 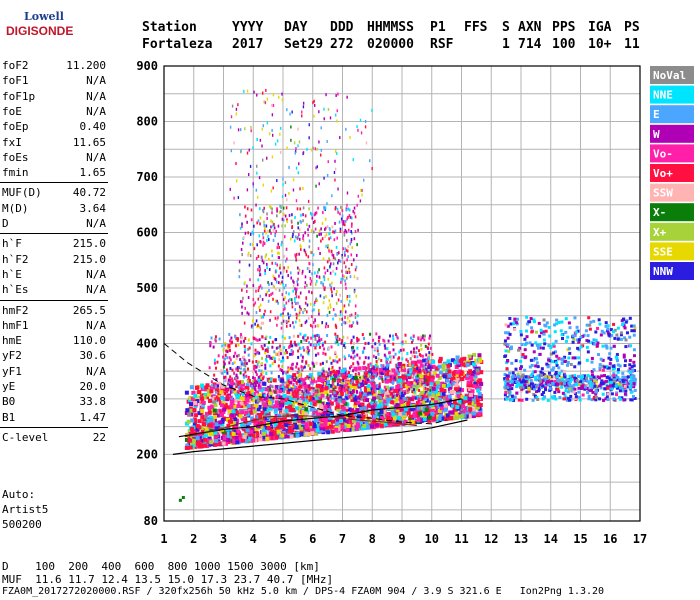 What do you see at coordinates (19, 494) in the screenshot?
I see `auto-line: Auto:` at bounding box center [19, 494].